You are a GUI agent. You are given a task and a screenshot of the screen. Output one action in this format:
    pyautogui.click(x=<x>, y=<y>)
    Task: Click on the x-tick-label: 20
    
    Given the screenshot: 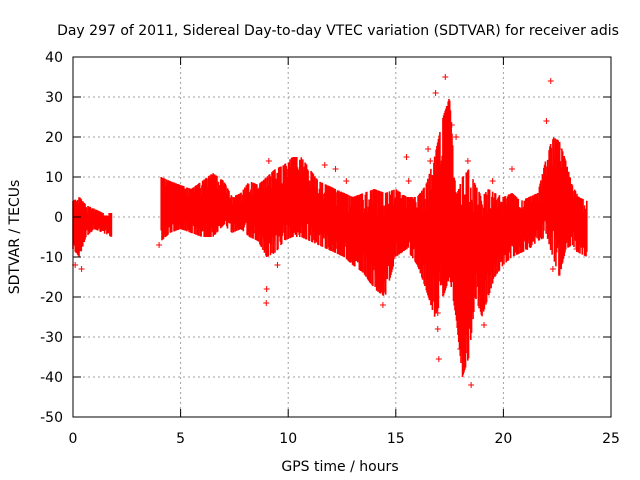 What is the action you would take?
    pyautogui.click(x=503, y=439)
    